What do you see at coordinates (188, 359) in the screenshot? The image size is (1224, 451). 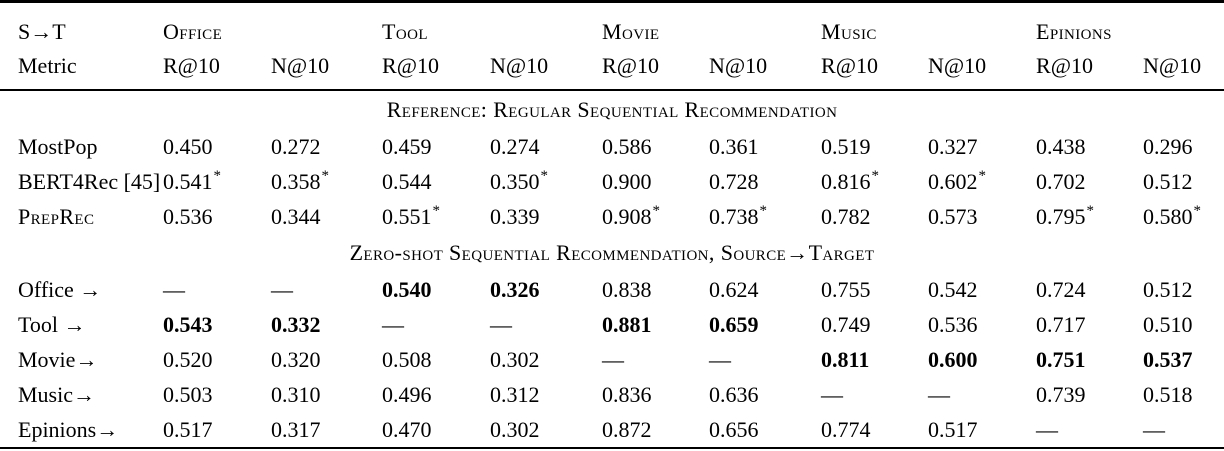 I see `value-cell: 0.520` at bounding box center [188, 359].